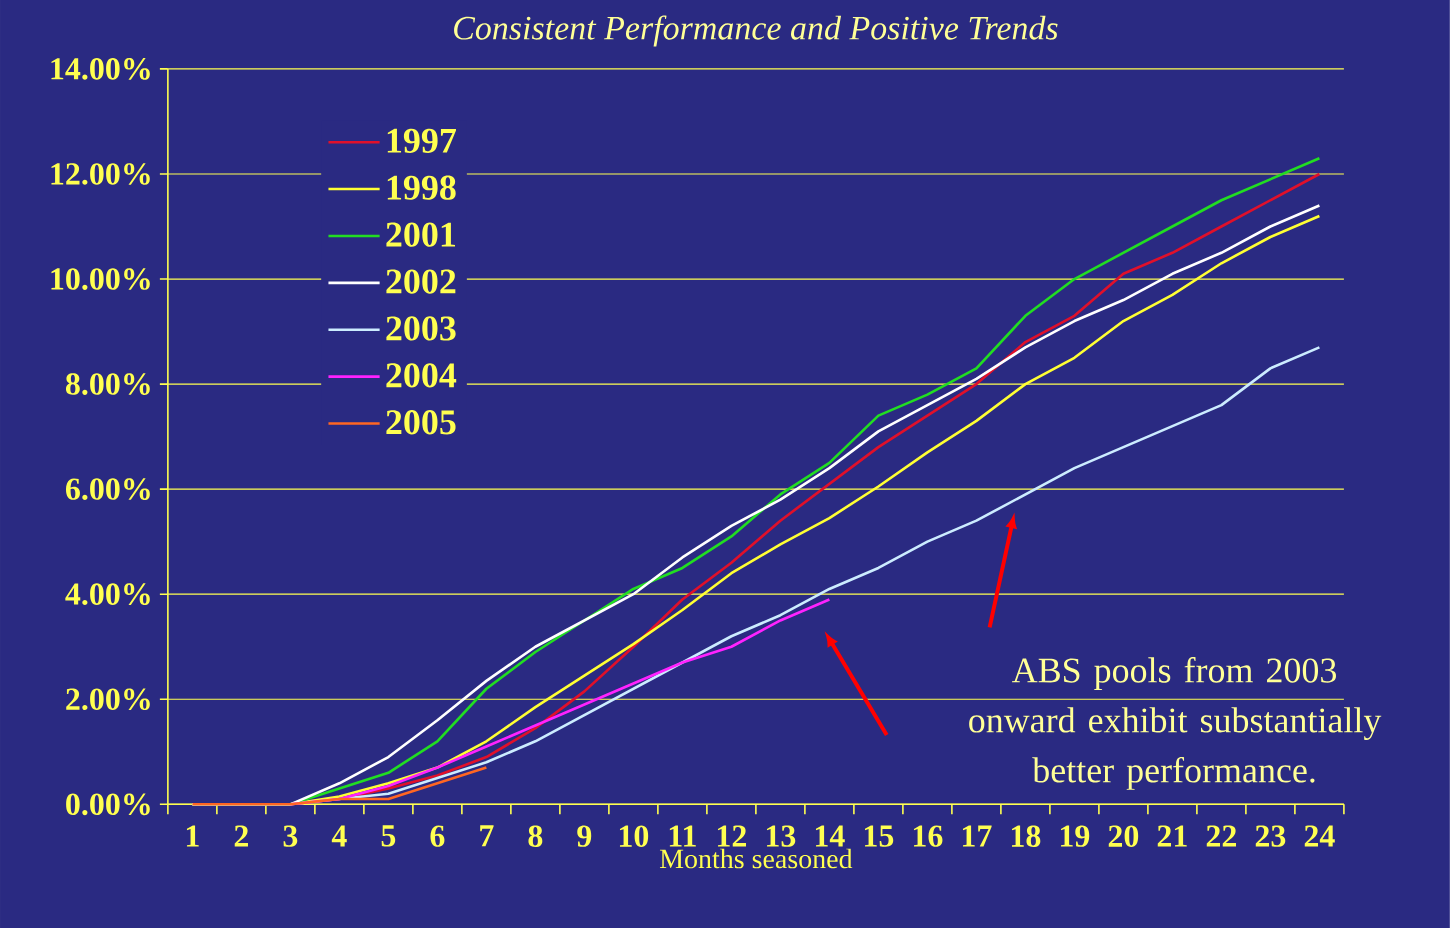 The width and height of the screenshot is (1451, 928). What do you see at coordinates (487, 836) in the screenshot?
I see `x-tick-label: 7` at bounding box center [487, 836].